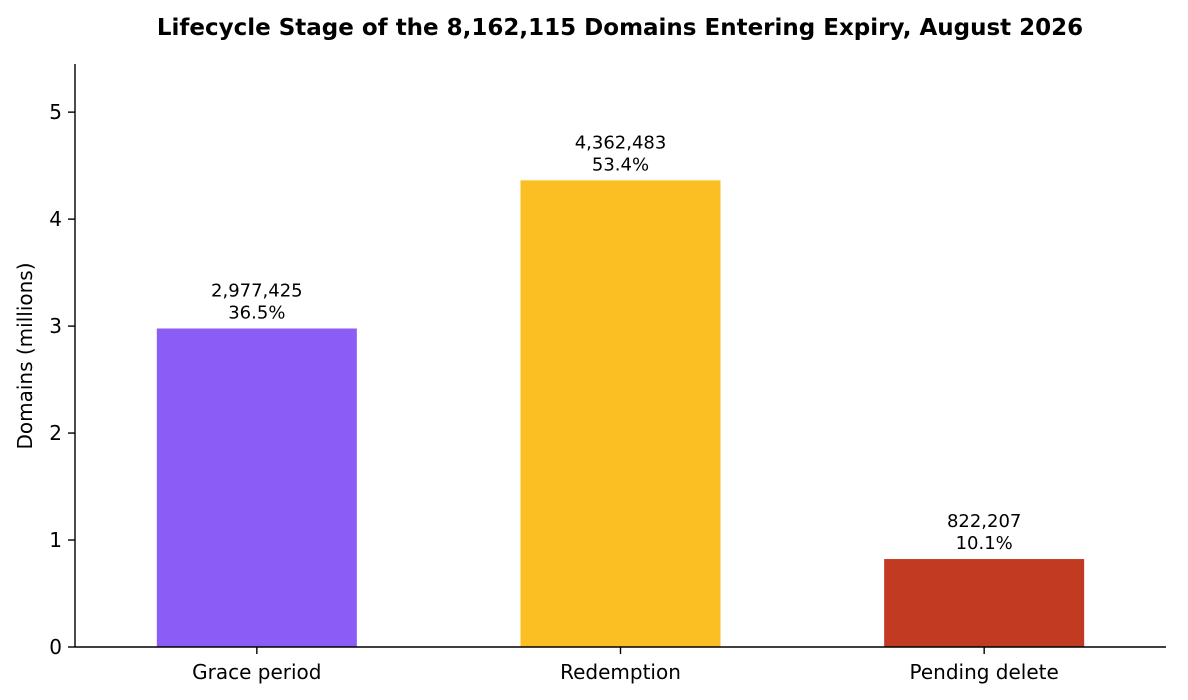 Image resolution: width=1188 pixels, height=700 pixels. I want to click on data-label: 4,362,483, so click(621, 142).